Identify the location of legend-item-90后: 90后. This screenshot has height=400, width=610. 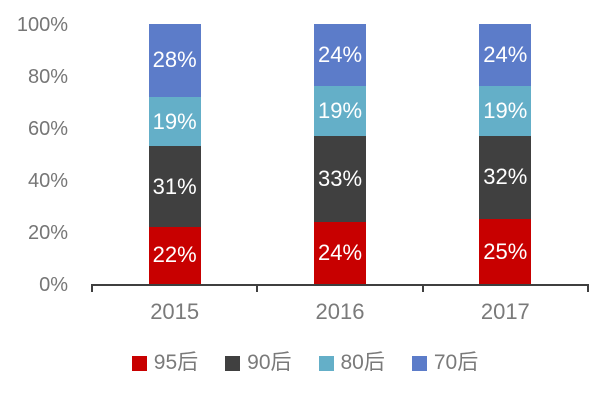
(258, 363).